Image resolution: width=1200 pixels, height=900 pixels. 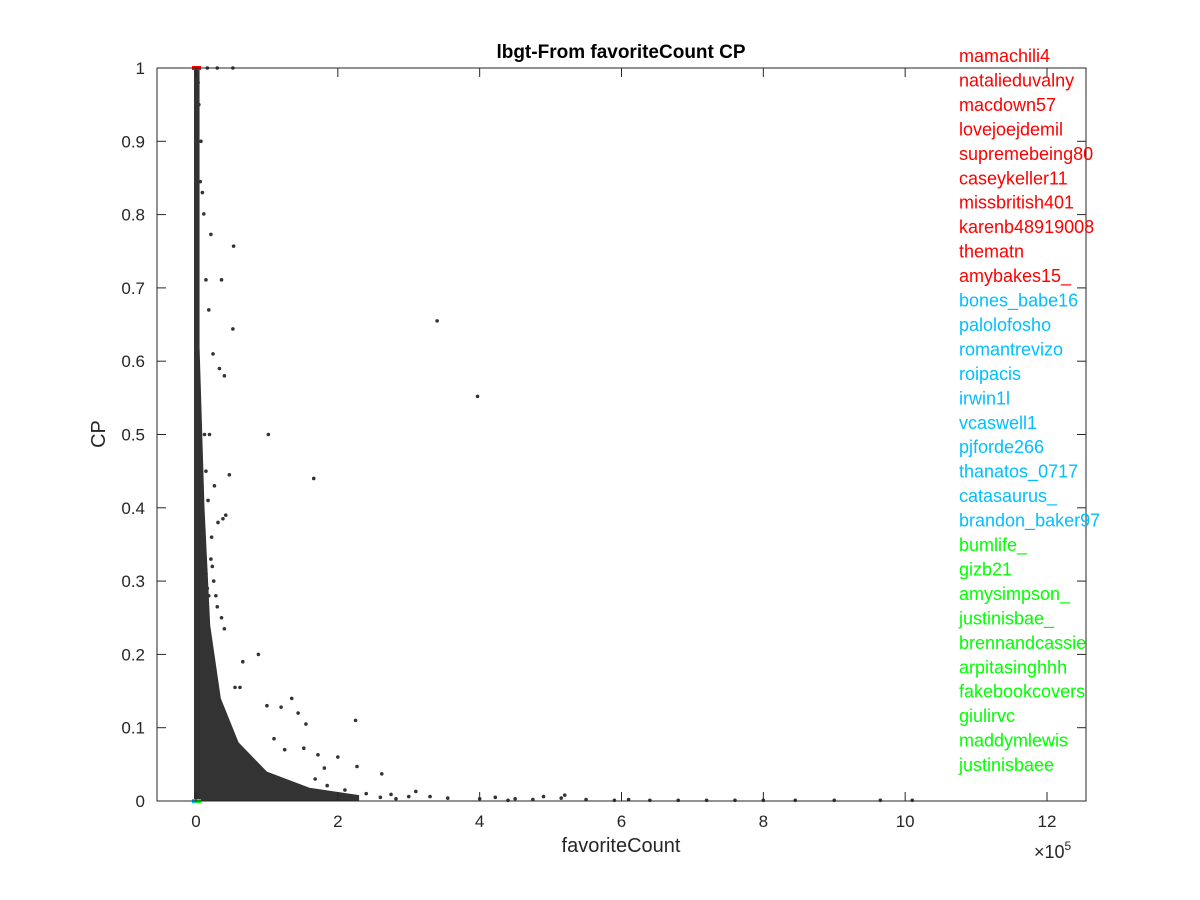 What do you see at coordinates (1029, 521) in the screenshot?
I see `user-name-label: brandon_baker97` at bounding box center [1029, 521].